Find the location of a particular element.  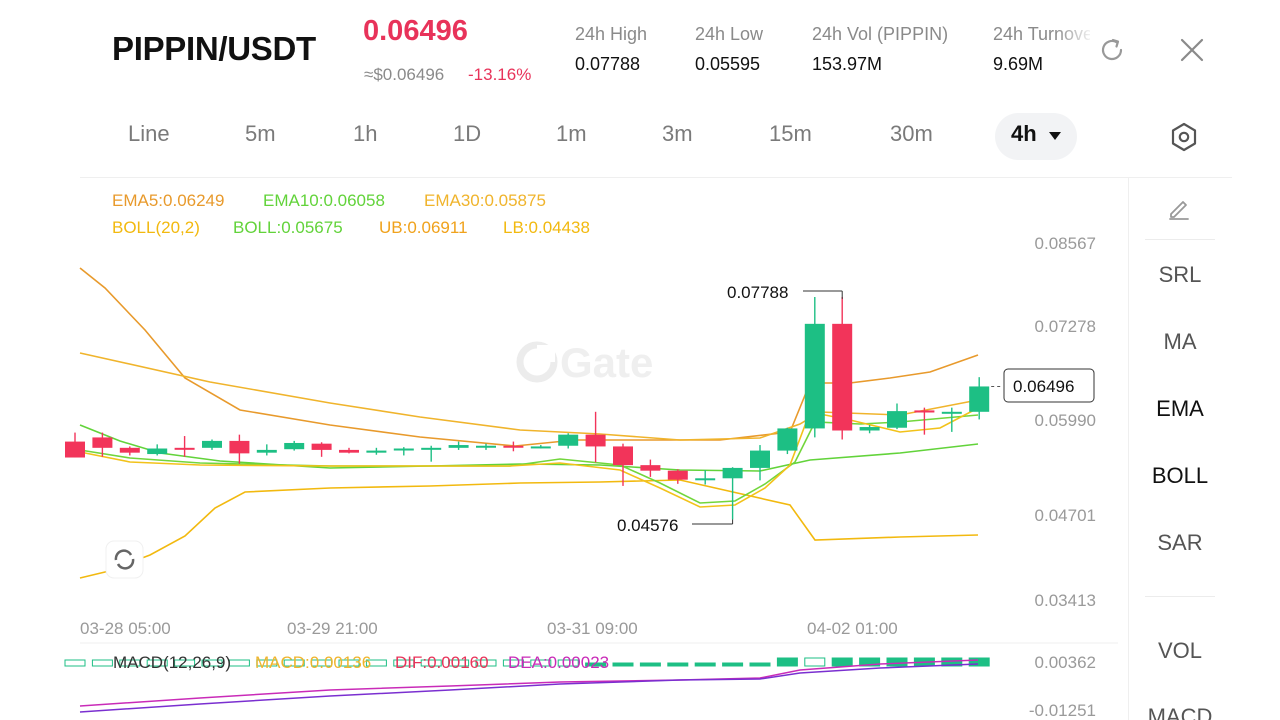

sidebar-item-macd: MACD is located at coordinates (1180, 712).